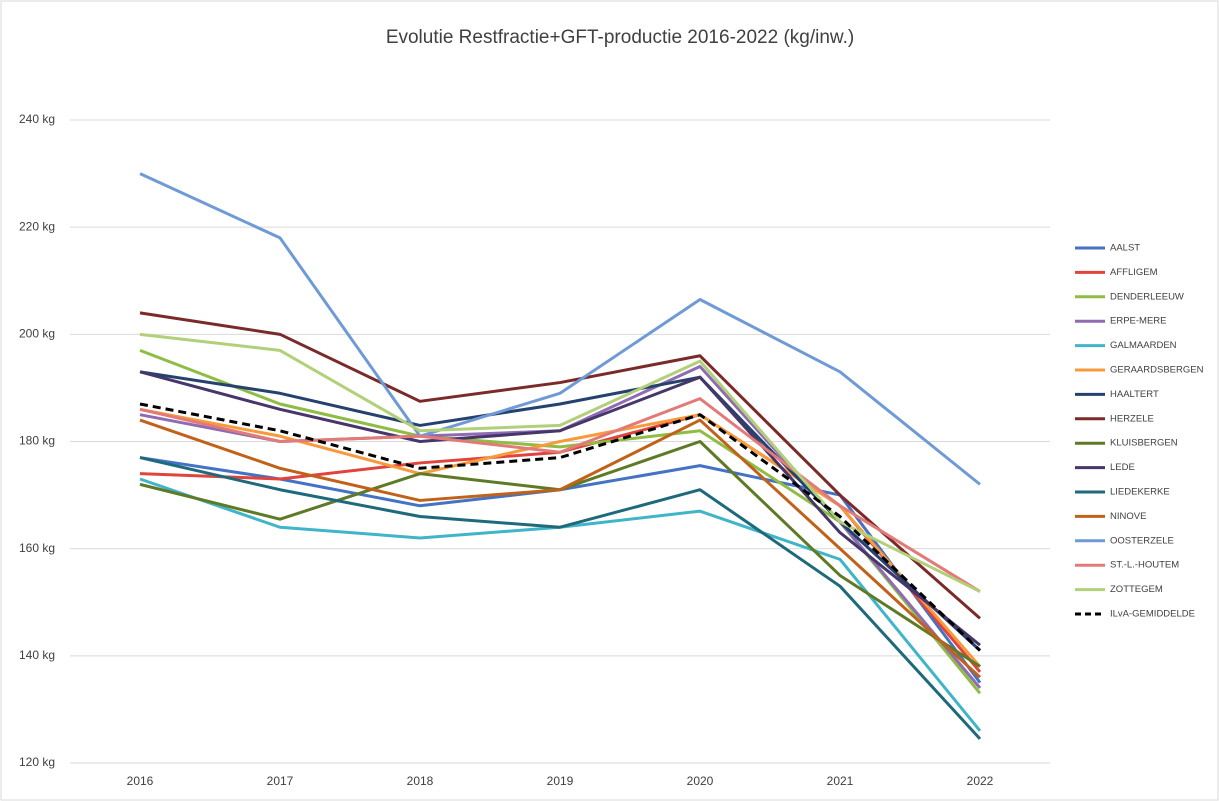  Describe the element at coordinates (700, 781) in the screenshot. I see `x-tick-label: 2020` at that location.